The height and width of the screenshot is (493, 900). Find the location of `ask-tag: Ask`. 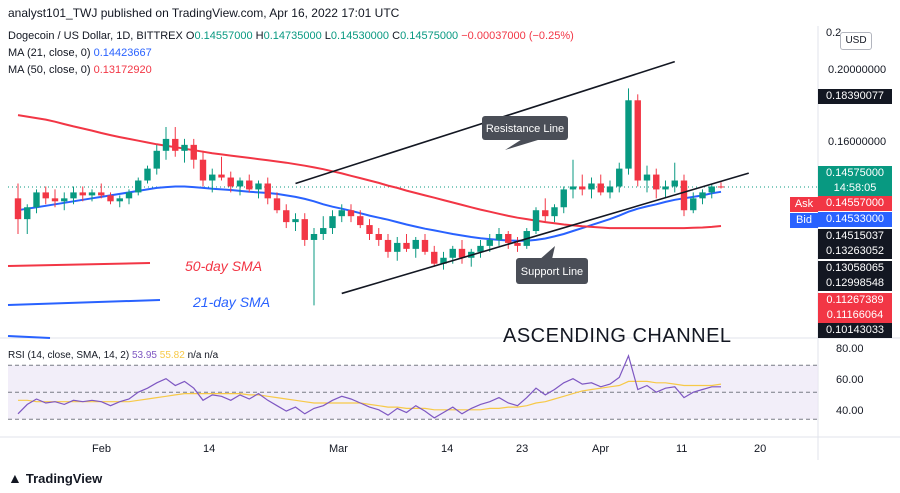

ask-tag: Ask is located at coordinates (804, 204).